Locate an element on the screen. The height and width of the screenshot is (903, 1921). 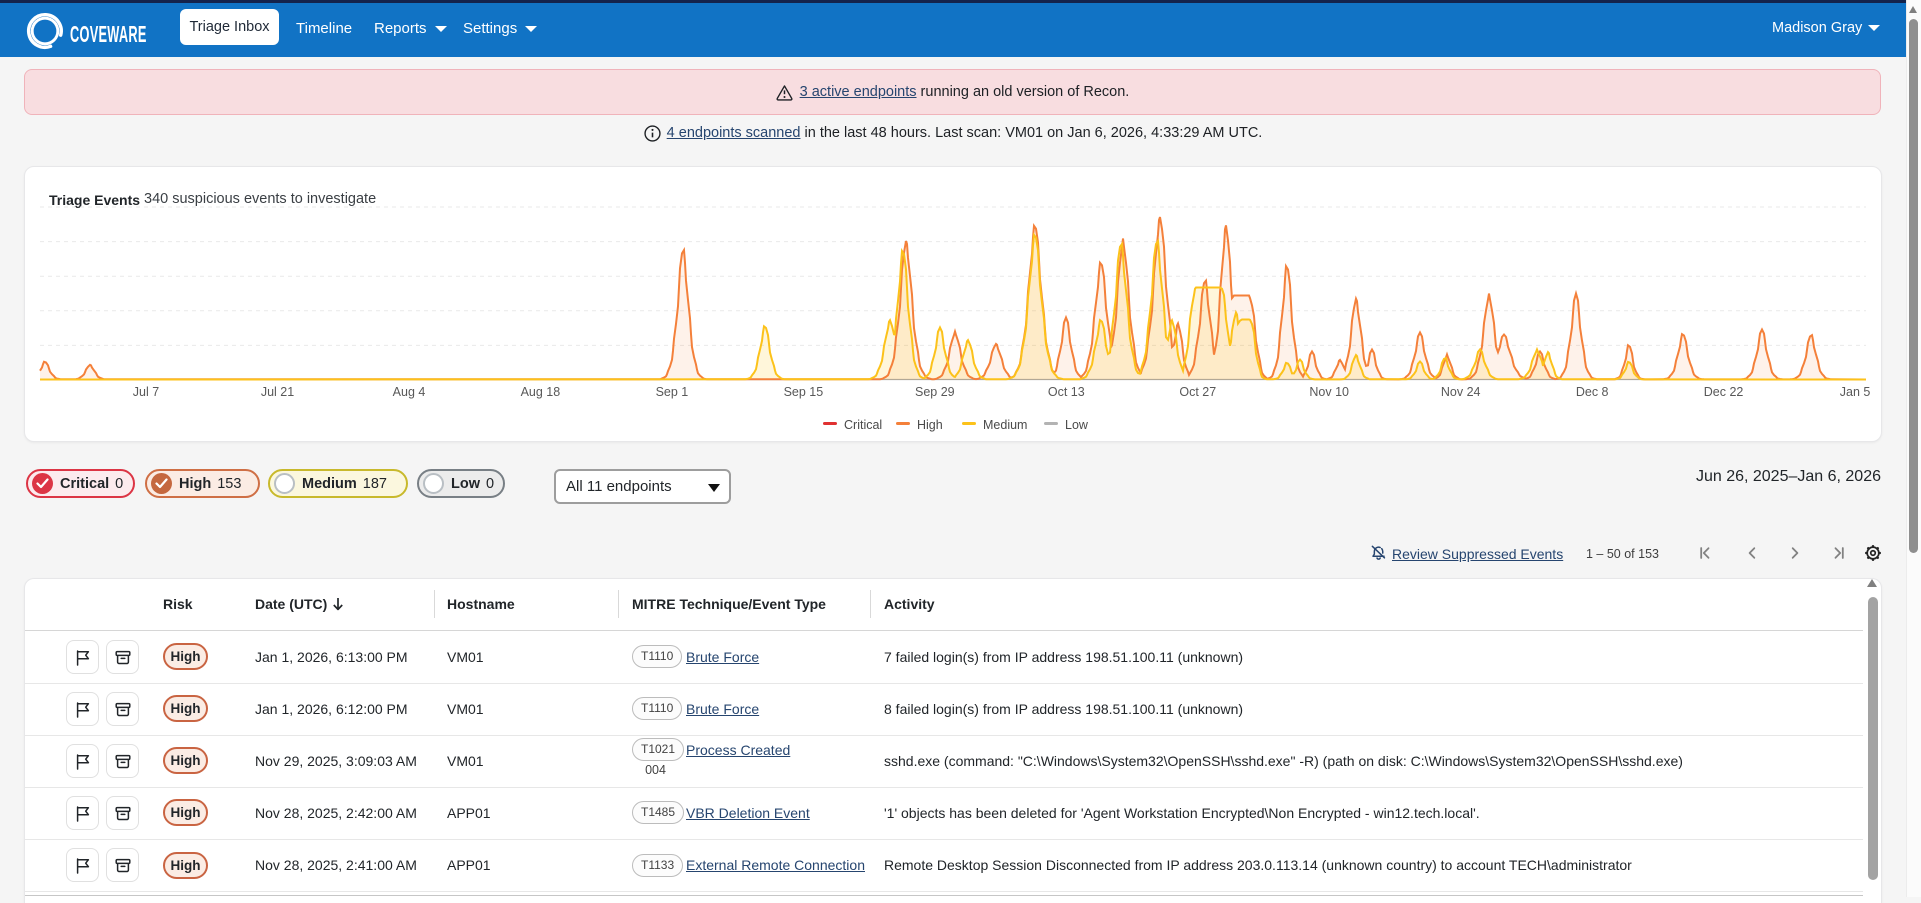
svg-text: Dec 8 is located at coordinates (1592, 392).